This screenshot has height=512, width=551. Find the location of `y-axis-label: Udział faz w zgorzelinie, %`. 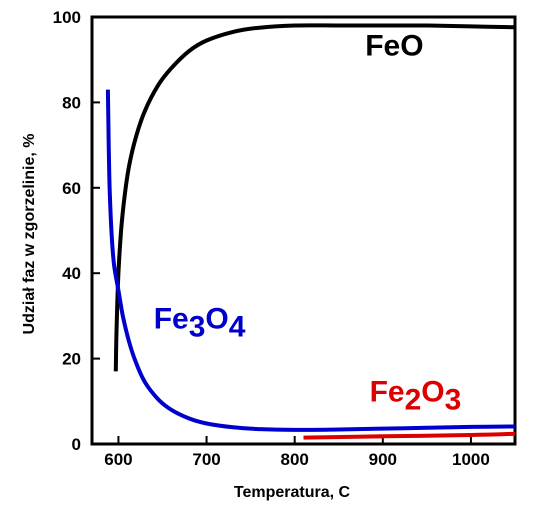

y-axis-label: Udział faz w zgorzelinie, % is located at coordinates (29, 234).